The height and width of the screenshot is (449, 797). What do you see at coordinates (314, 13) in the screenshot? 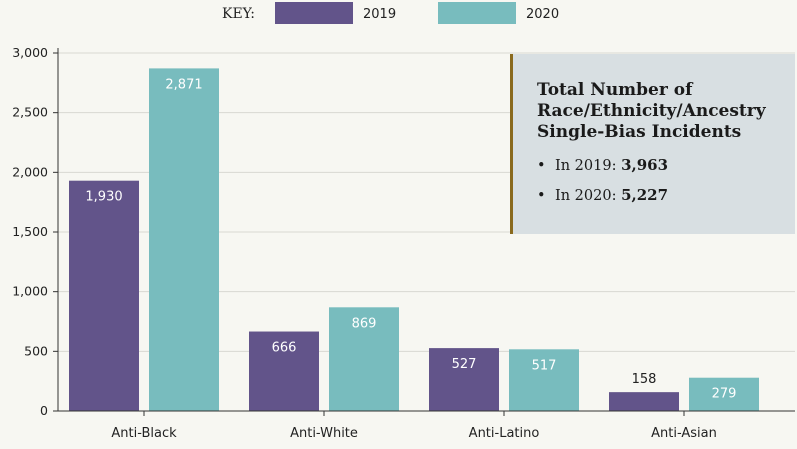
I see `legend-swatch-2019` at bounding box center [314, 13].